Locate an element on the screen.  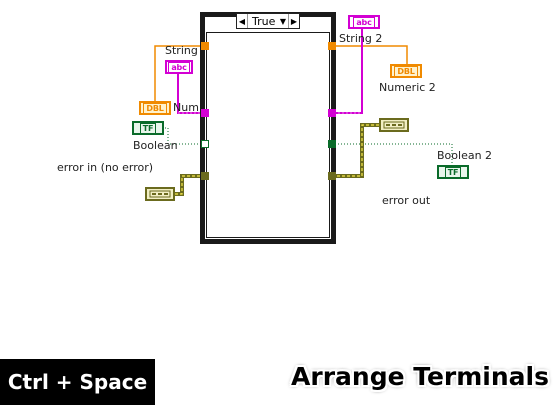
boolean-control-terminal: TF is located at coordinates (148, 128).